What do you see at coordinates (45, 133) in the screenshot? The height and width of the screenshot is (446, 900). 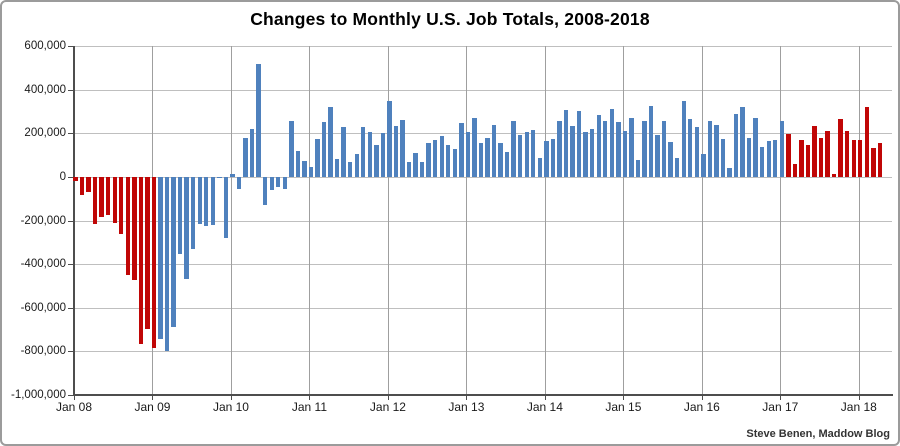 I see `y-axis-label: 200,000` at bounding box center [45, 133].